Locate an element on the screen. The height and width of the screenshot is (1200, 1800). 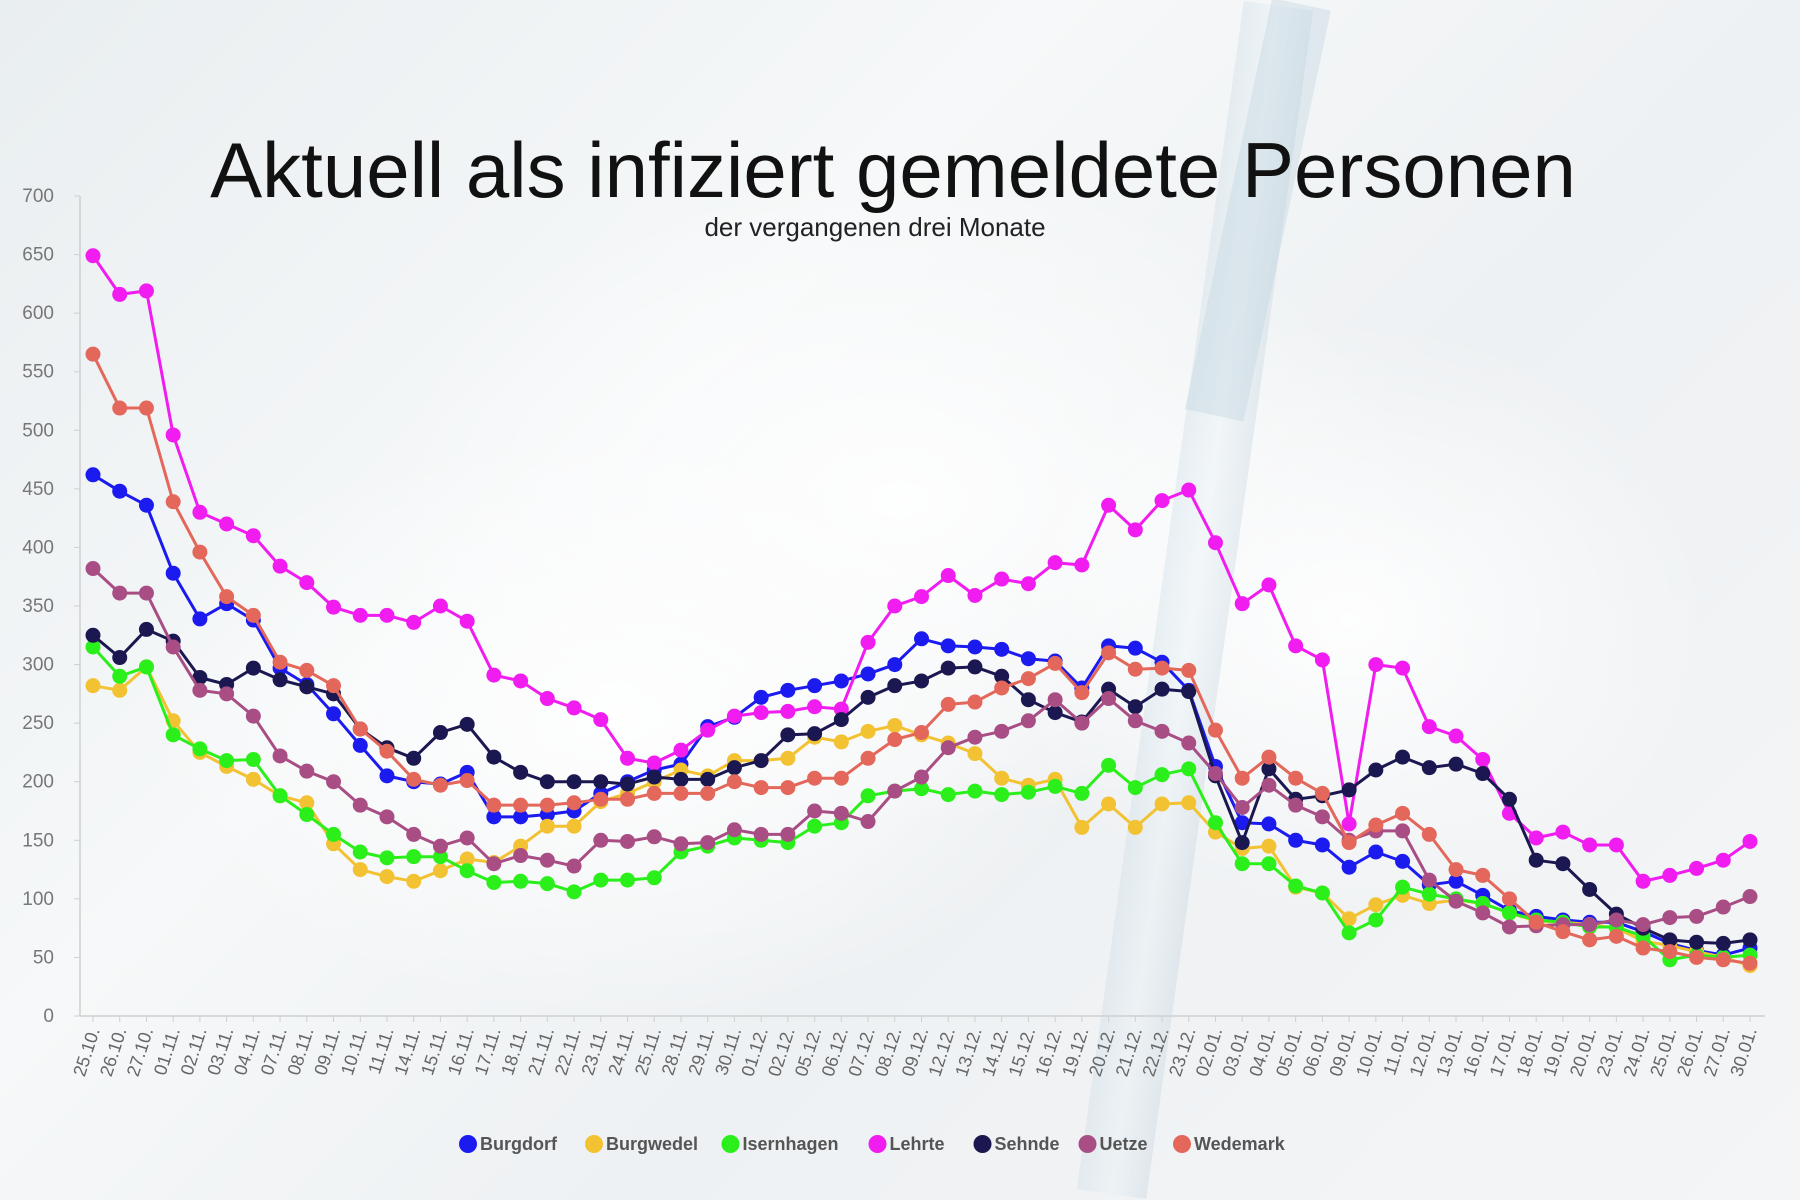
y-tick-label: 550 is located at coordinates (38, 372).